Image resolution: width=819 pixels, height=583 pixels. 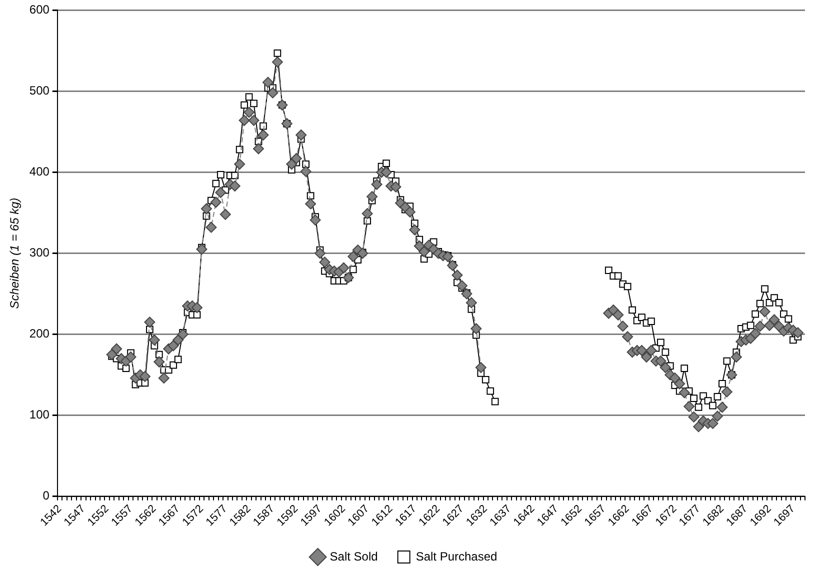 What do you see at coordinates (39, 9) in the screenshot?
I see `y-tick-label: 600` at bounding box center [39, 9].